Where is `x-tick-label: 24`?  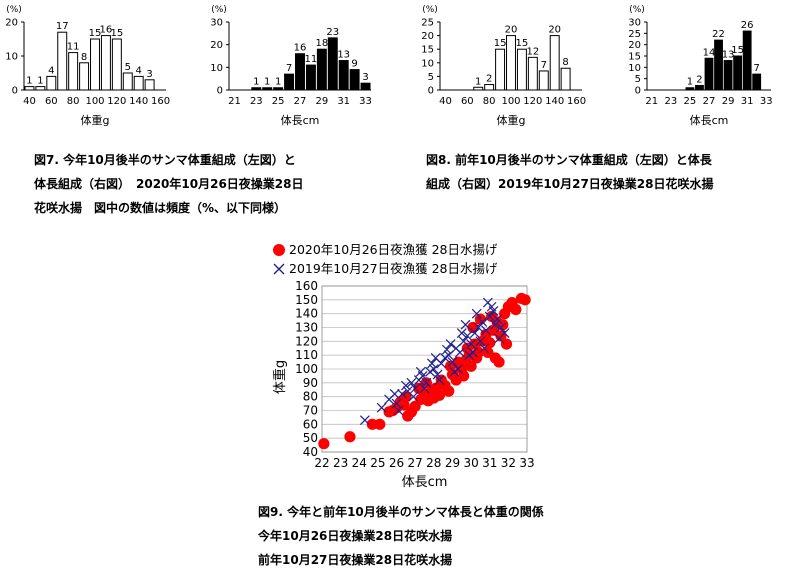 x-tick-label: 24 is located at coordinates (359, 463).